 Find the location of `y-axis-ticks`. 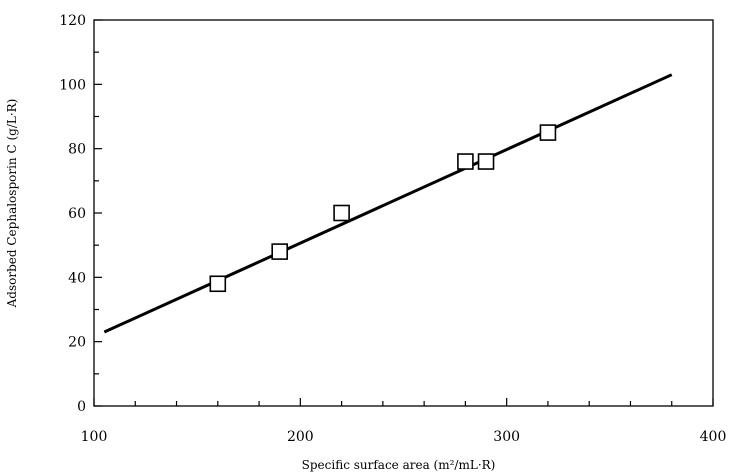

y-axis-ticks is located at coordinates (98, 213).